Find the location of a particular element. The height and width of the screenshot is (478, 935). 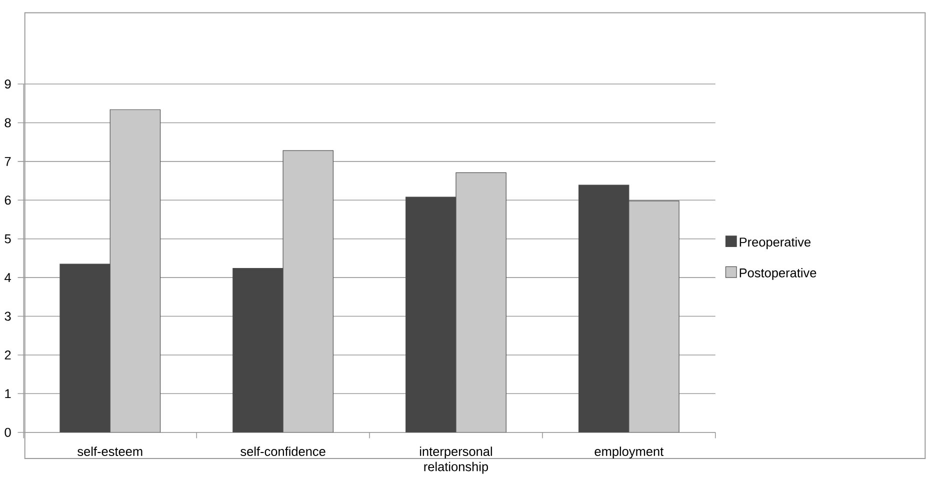

x-tick-label: self-esteem is located at coordinates (110, 451).